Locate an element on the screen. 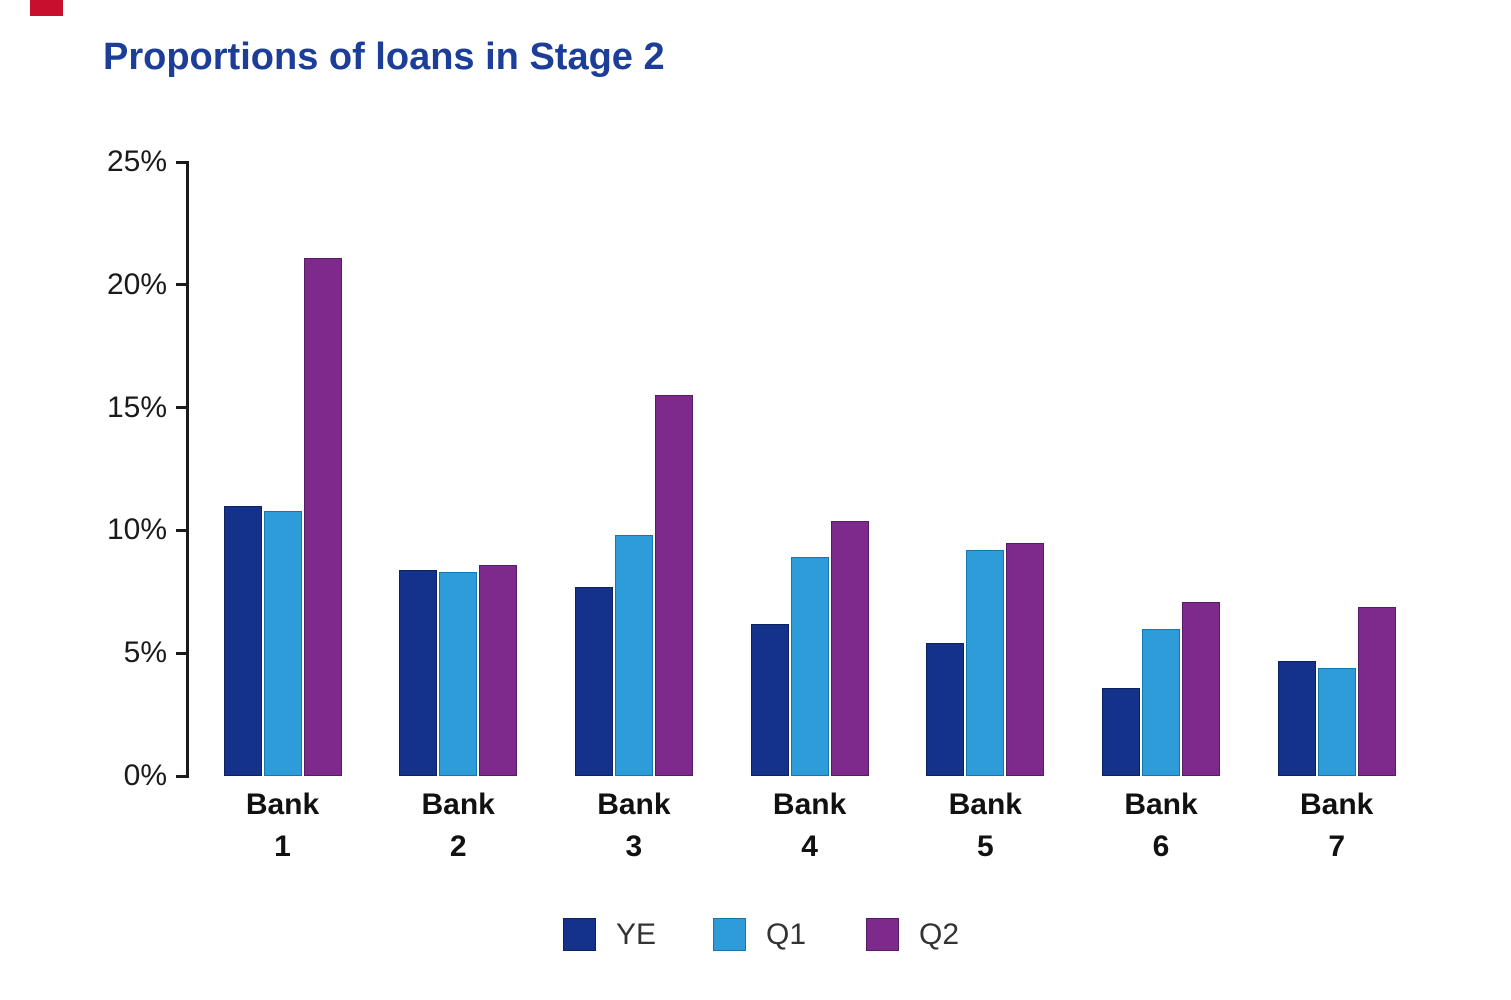 Image resolution: width=1511 pixels, height=1000 pixels. x-category-label: Bank 2 is located at coordinates (458, 825).